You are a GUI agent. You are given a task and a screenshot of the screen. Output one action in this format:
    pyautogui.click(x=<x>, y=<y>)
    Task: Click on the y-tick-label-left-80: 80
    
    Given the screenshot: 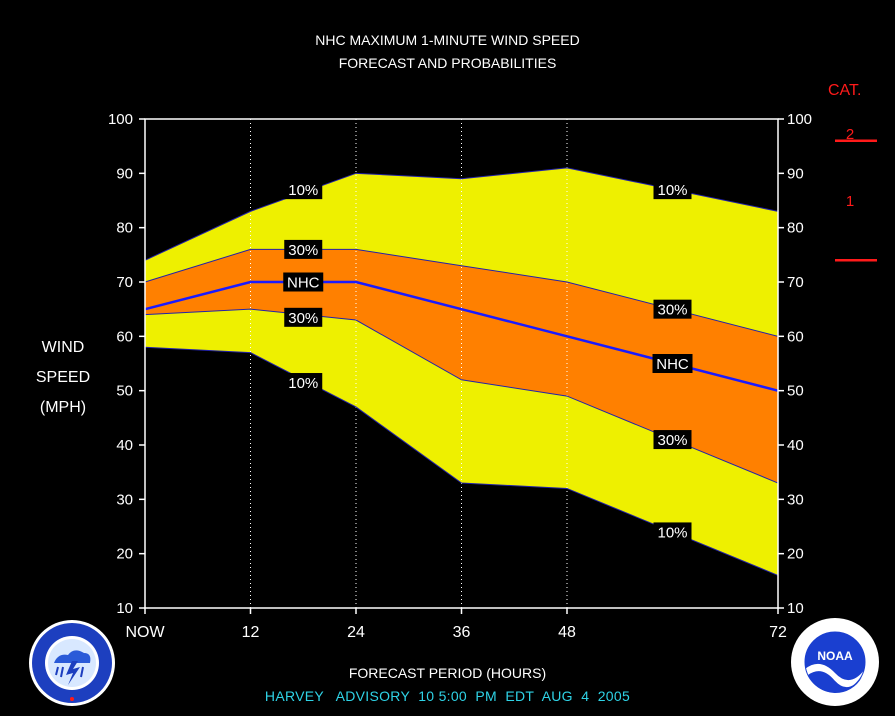 What is the action you would take?
    pyautogui.click(x=124, y=228)
    